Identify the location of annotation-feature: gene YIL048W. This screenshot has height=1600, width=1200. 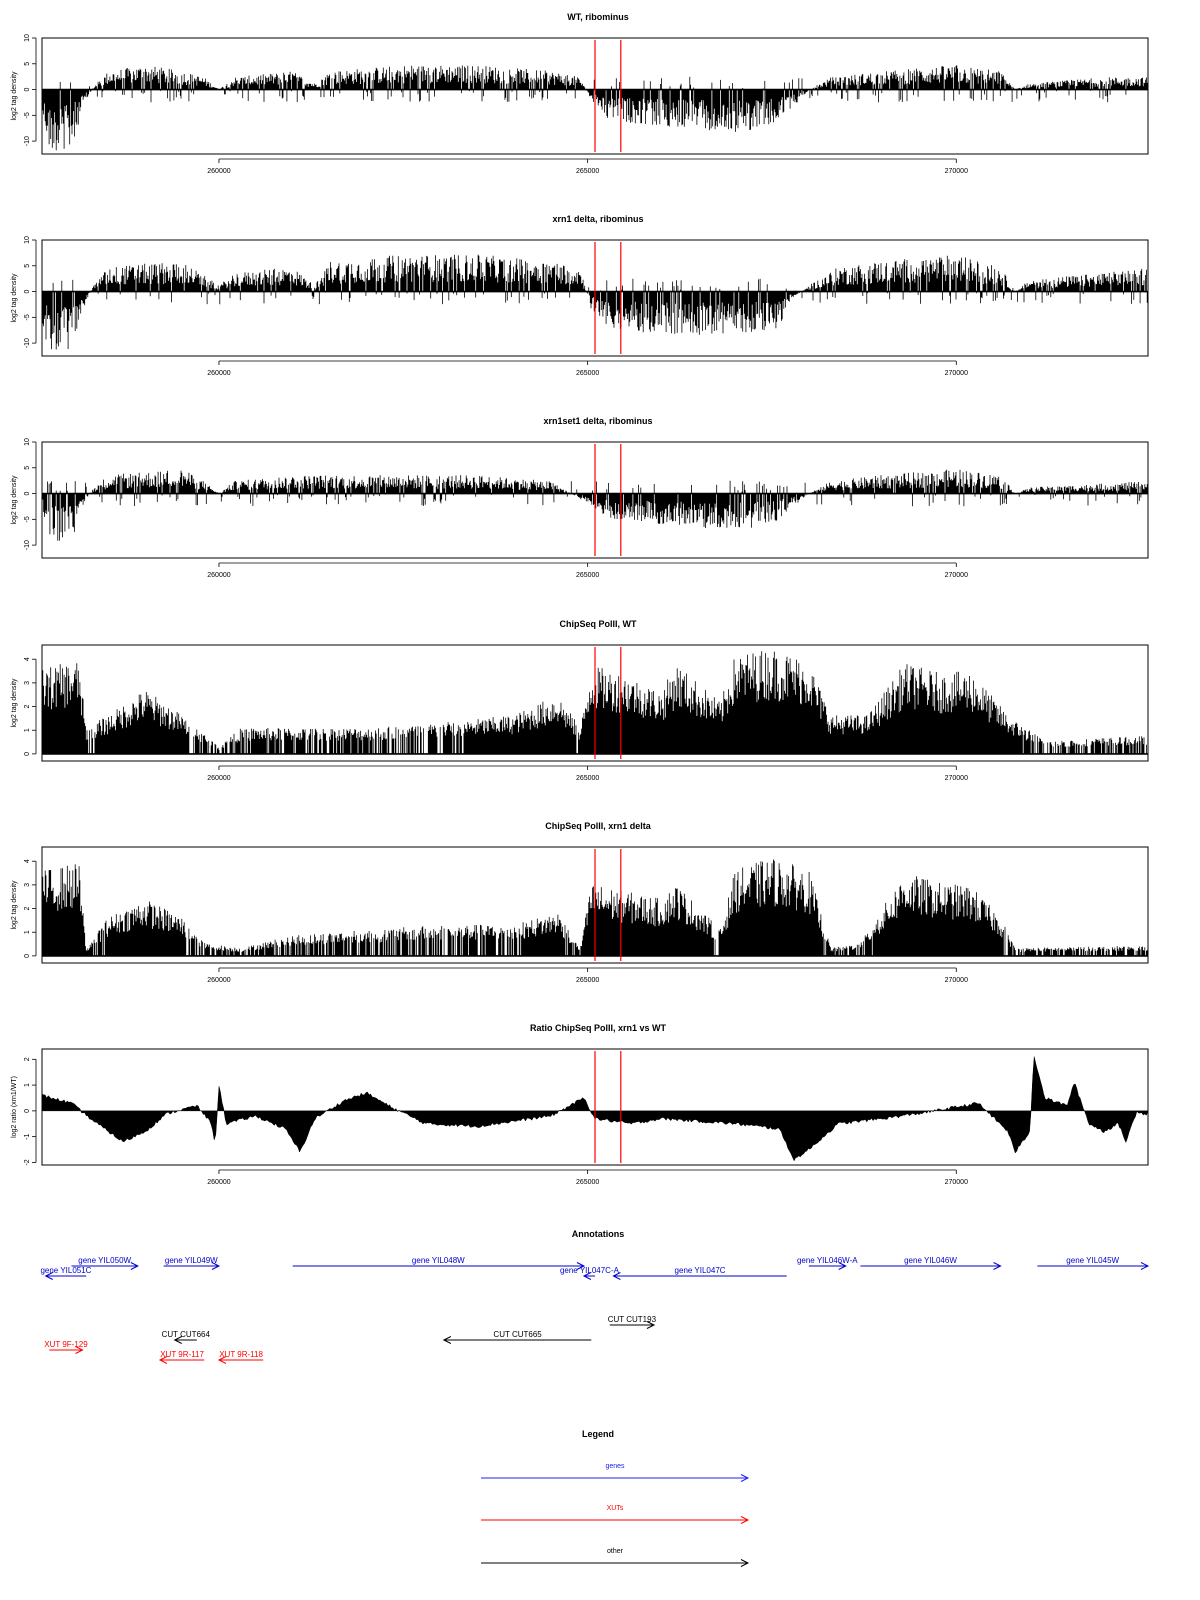
(439, 1263).